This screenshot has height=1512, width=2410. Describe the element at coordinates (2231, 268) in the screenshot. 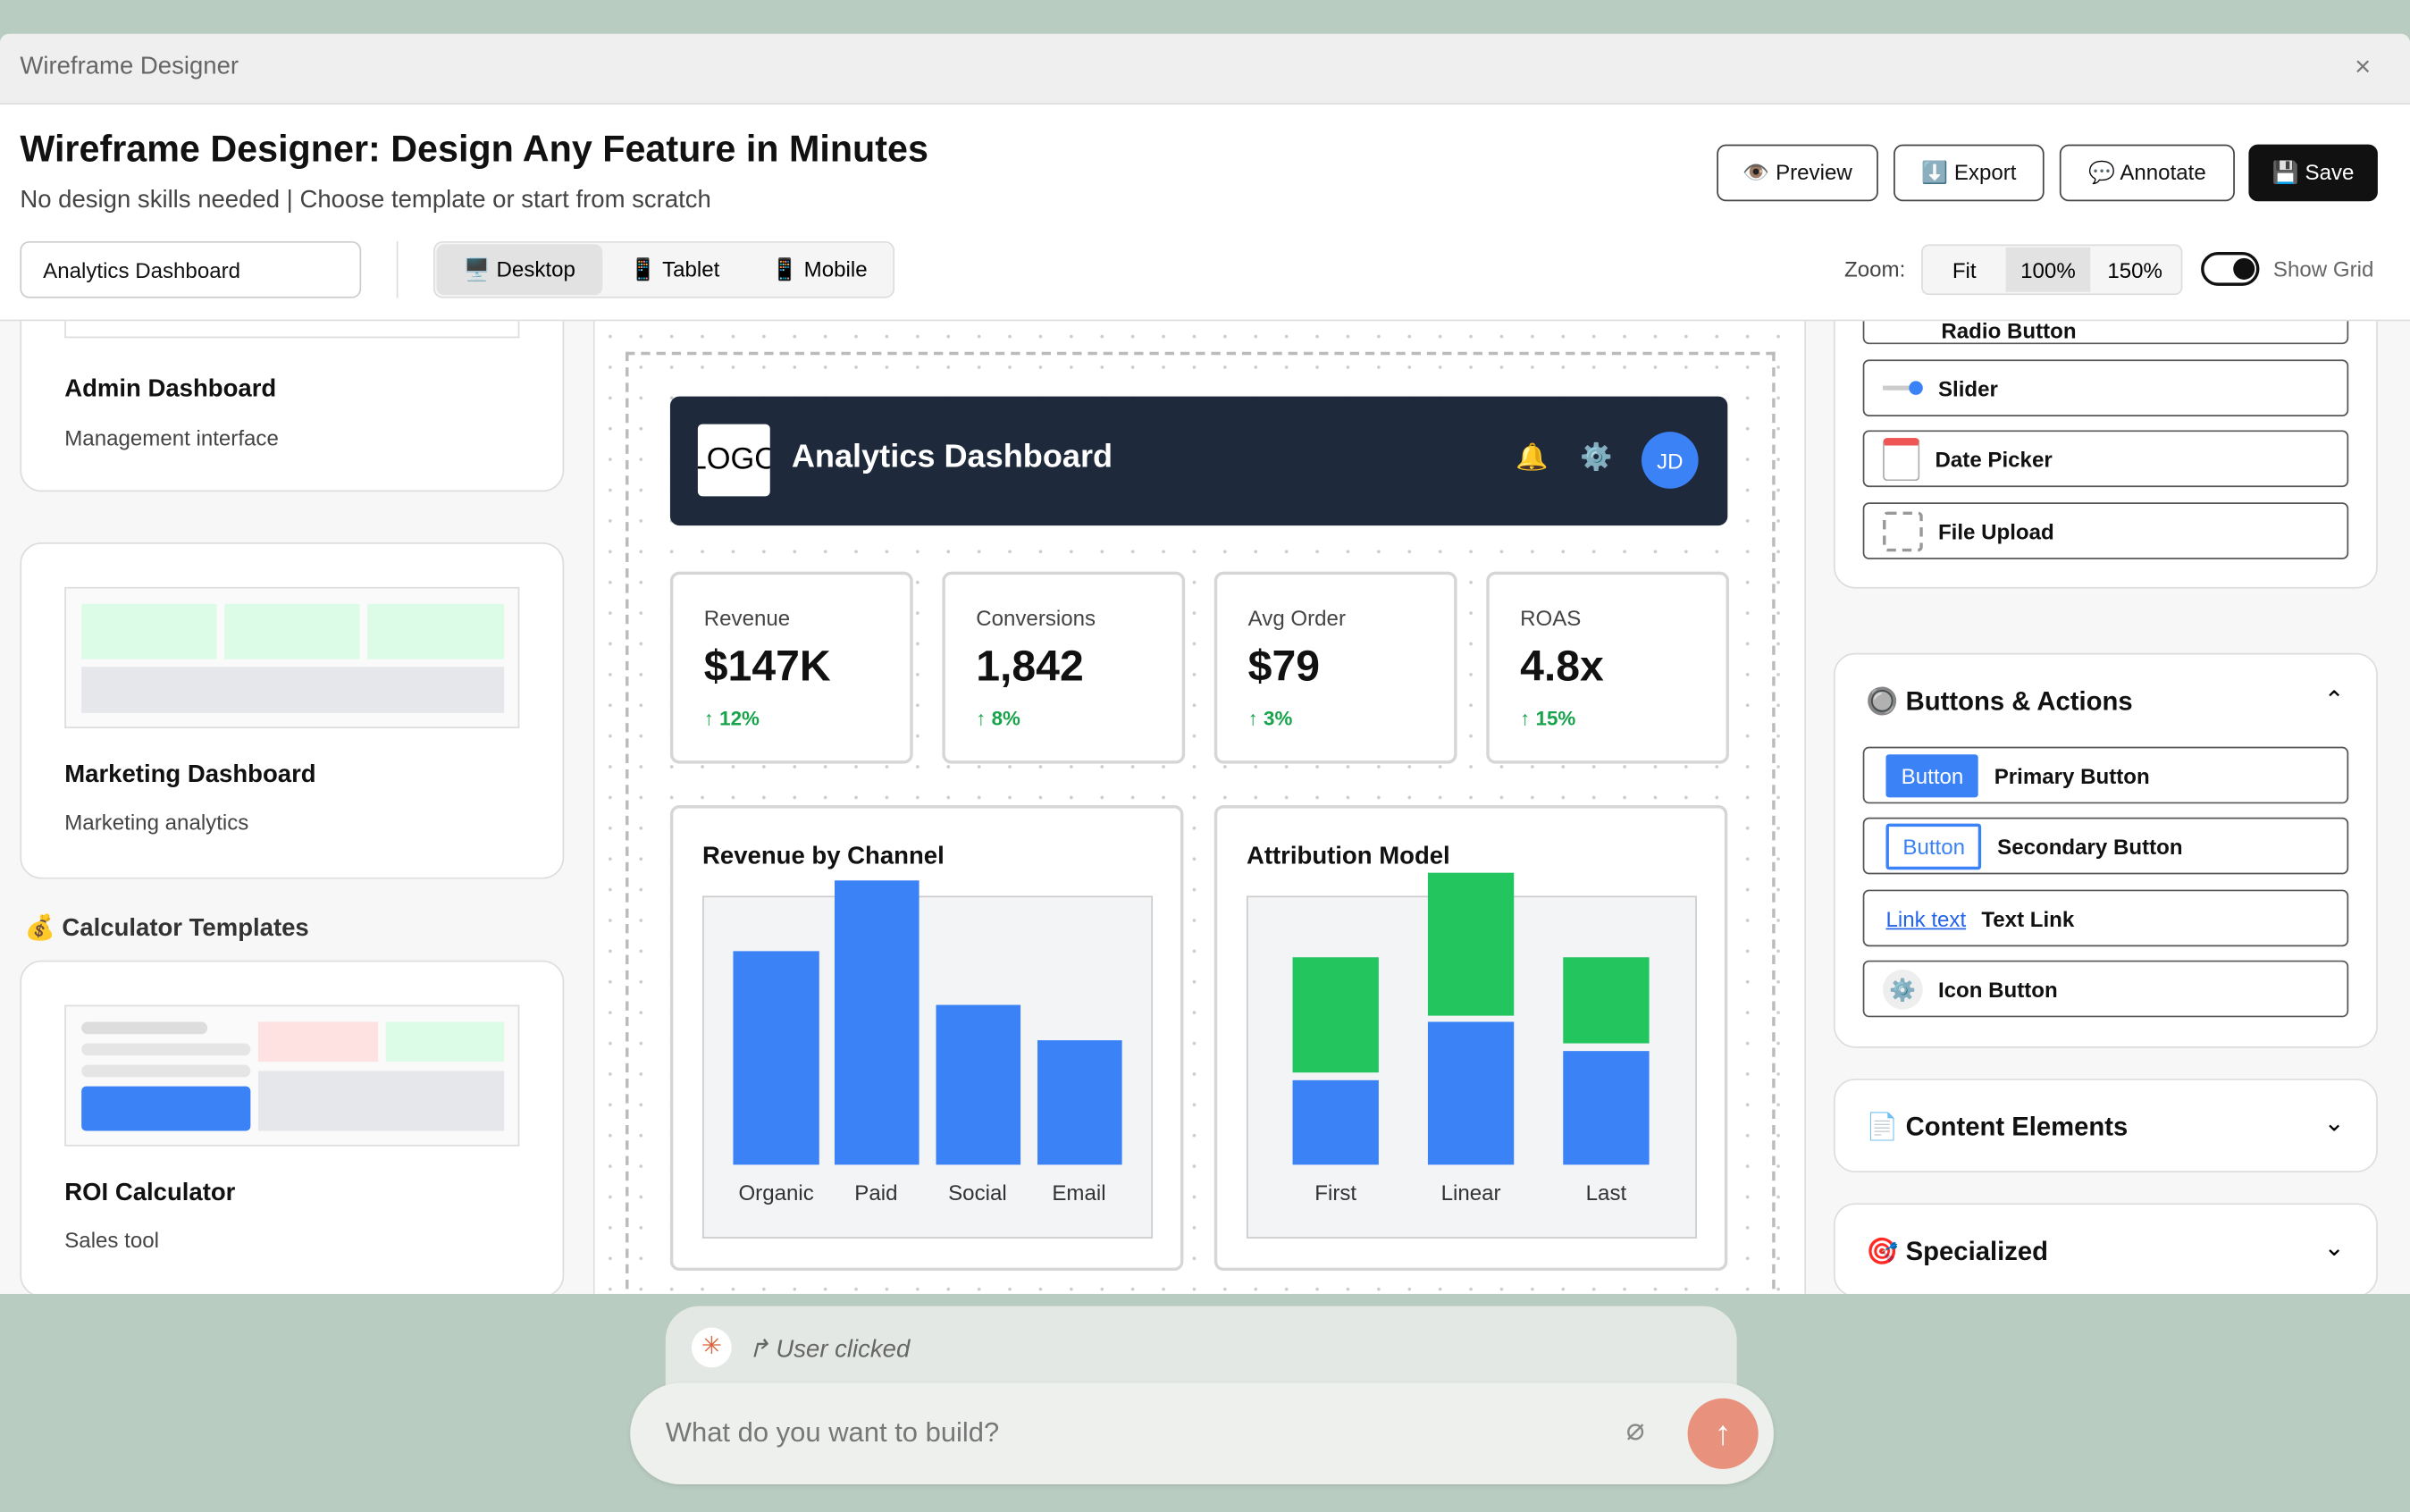

I see `grid-toggle` at that location.